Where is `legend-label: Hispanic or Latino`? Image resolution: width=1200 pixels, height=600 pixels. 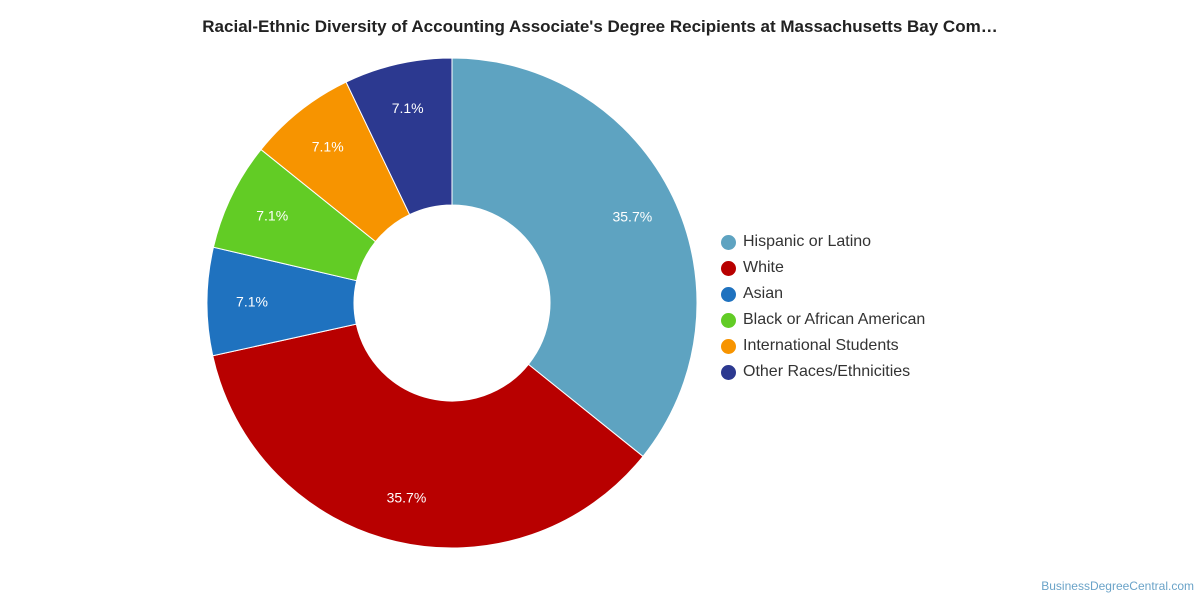
legend-label: Hispanic or Latino is located at coordinates (807, 241).